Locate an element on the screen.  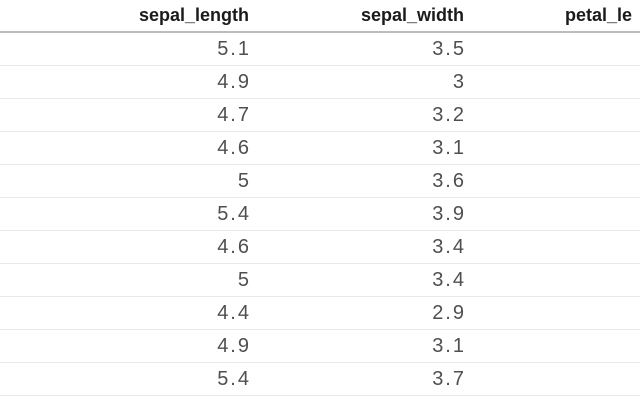
table-row: 4.7 3.2 is located at coordinates (320, 115).